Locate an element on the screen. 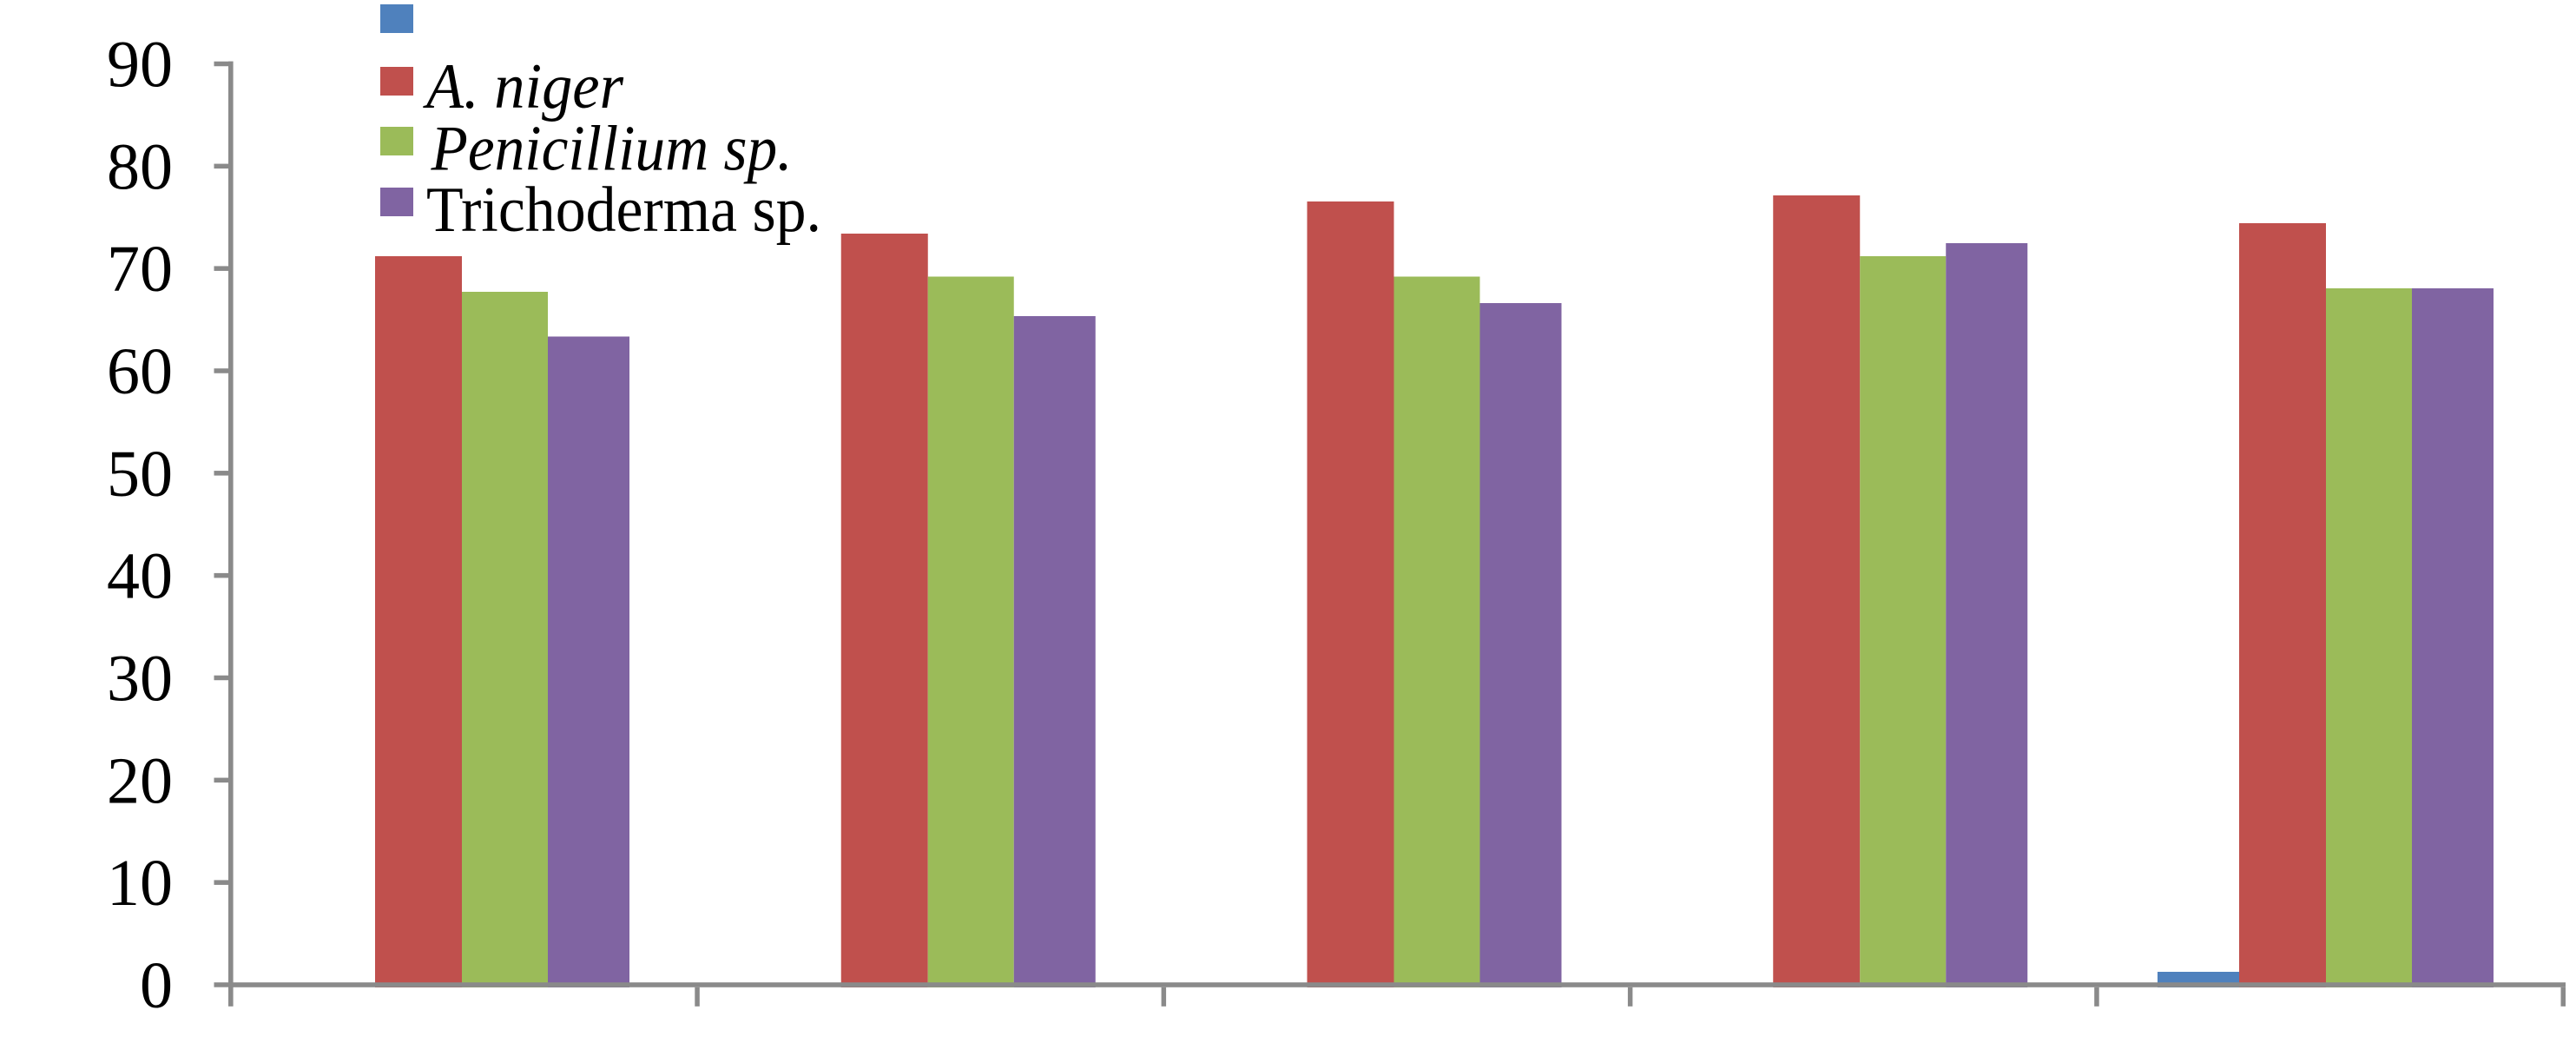  svg-text: 0 is located at coordinates (156, 985).